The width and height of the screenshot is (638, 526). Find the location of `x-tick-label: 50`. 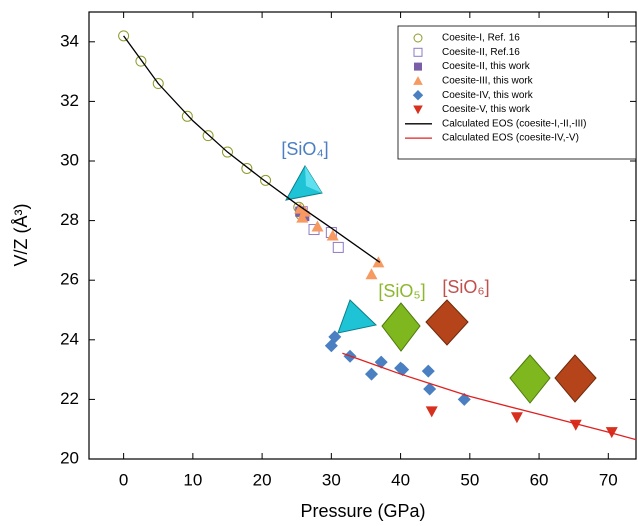

x-tick-label: 50 is located at coordinates (469, 479).